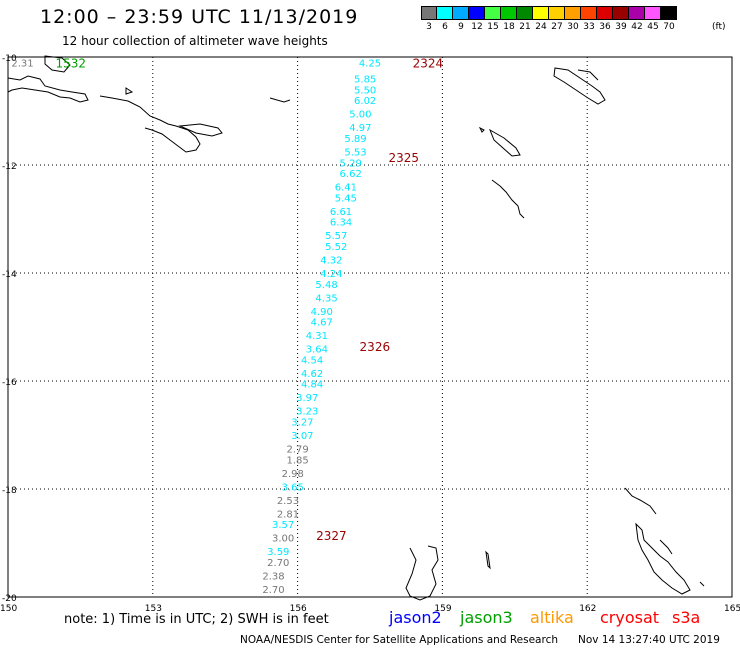 The width and height of the screenshot is (740, 650). Describe the element at coordinates (589, 27) in the screenshot. I see `scale-label: 33` at that location.